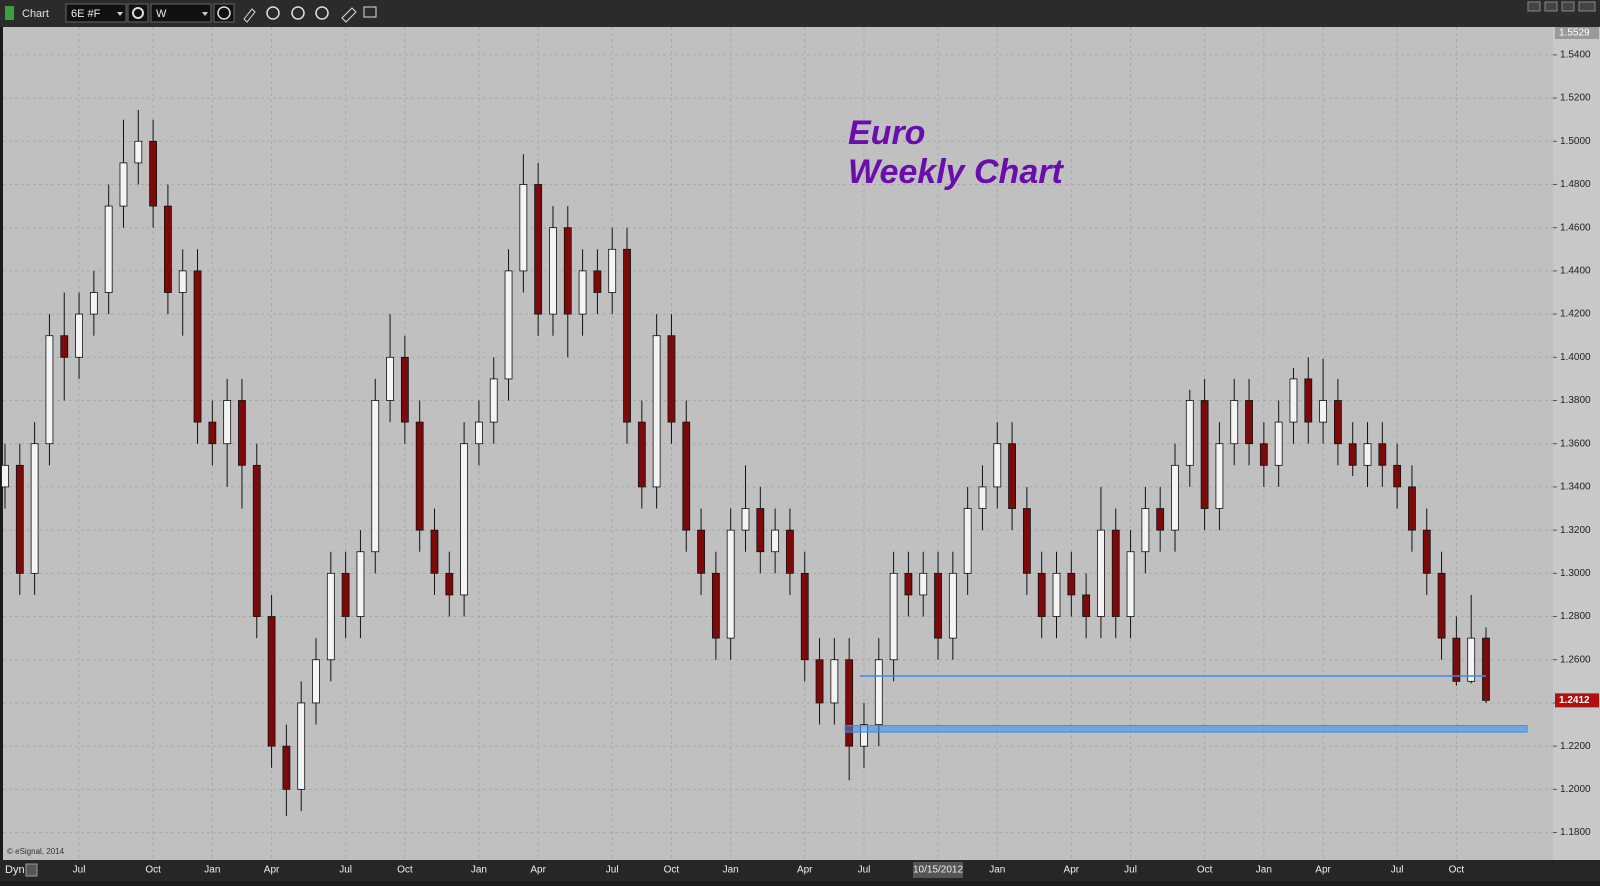 Image resolution: width=1600 pixels, height=886 pixels. Describe the element at coordinates (181, 13) in the screenshot. I see `interval-box` at that location.